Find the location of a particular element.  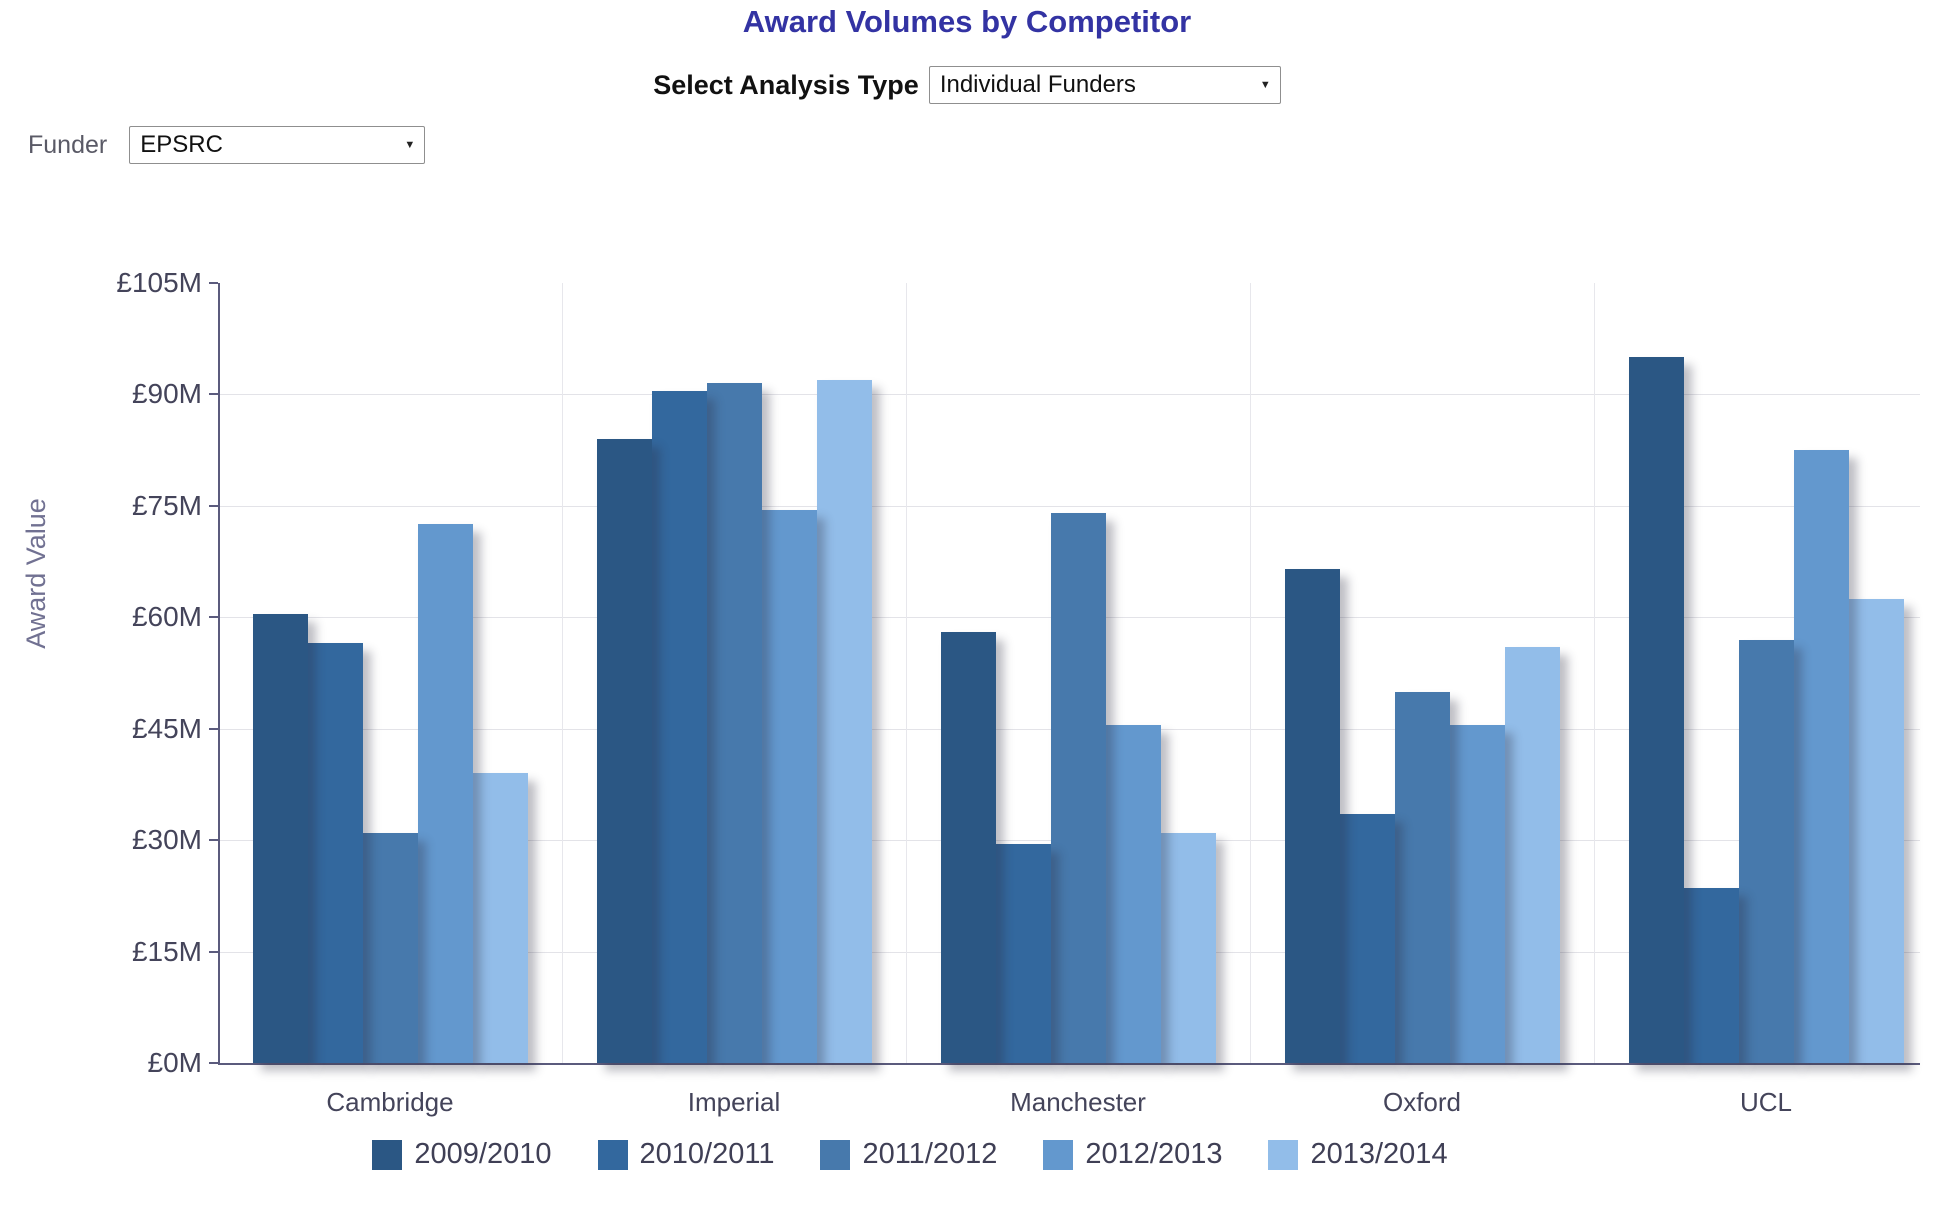

bar-imperial-2010-2011 is located at coordinates (679, 726).